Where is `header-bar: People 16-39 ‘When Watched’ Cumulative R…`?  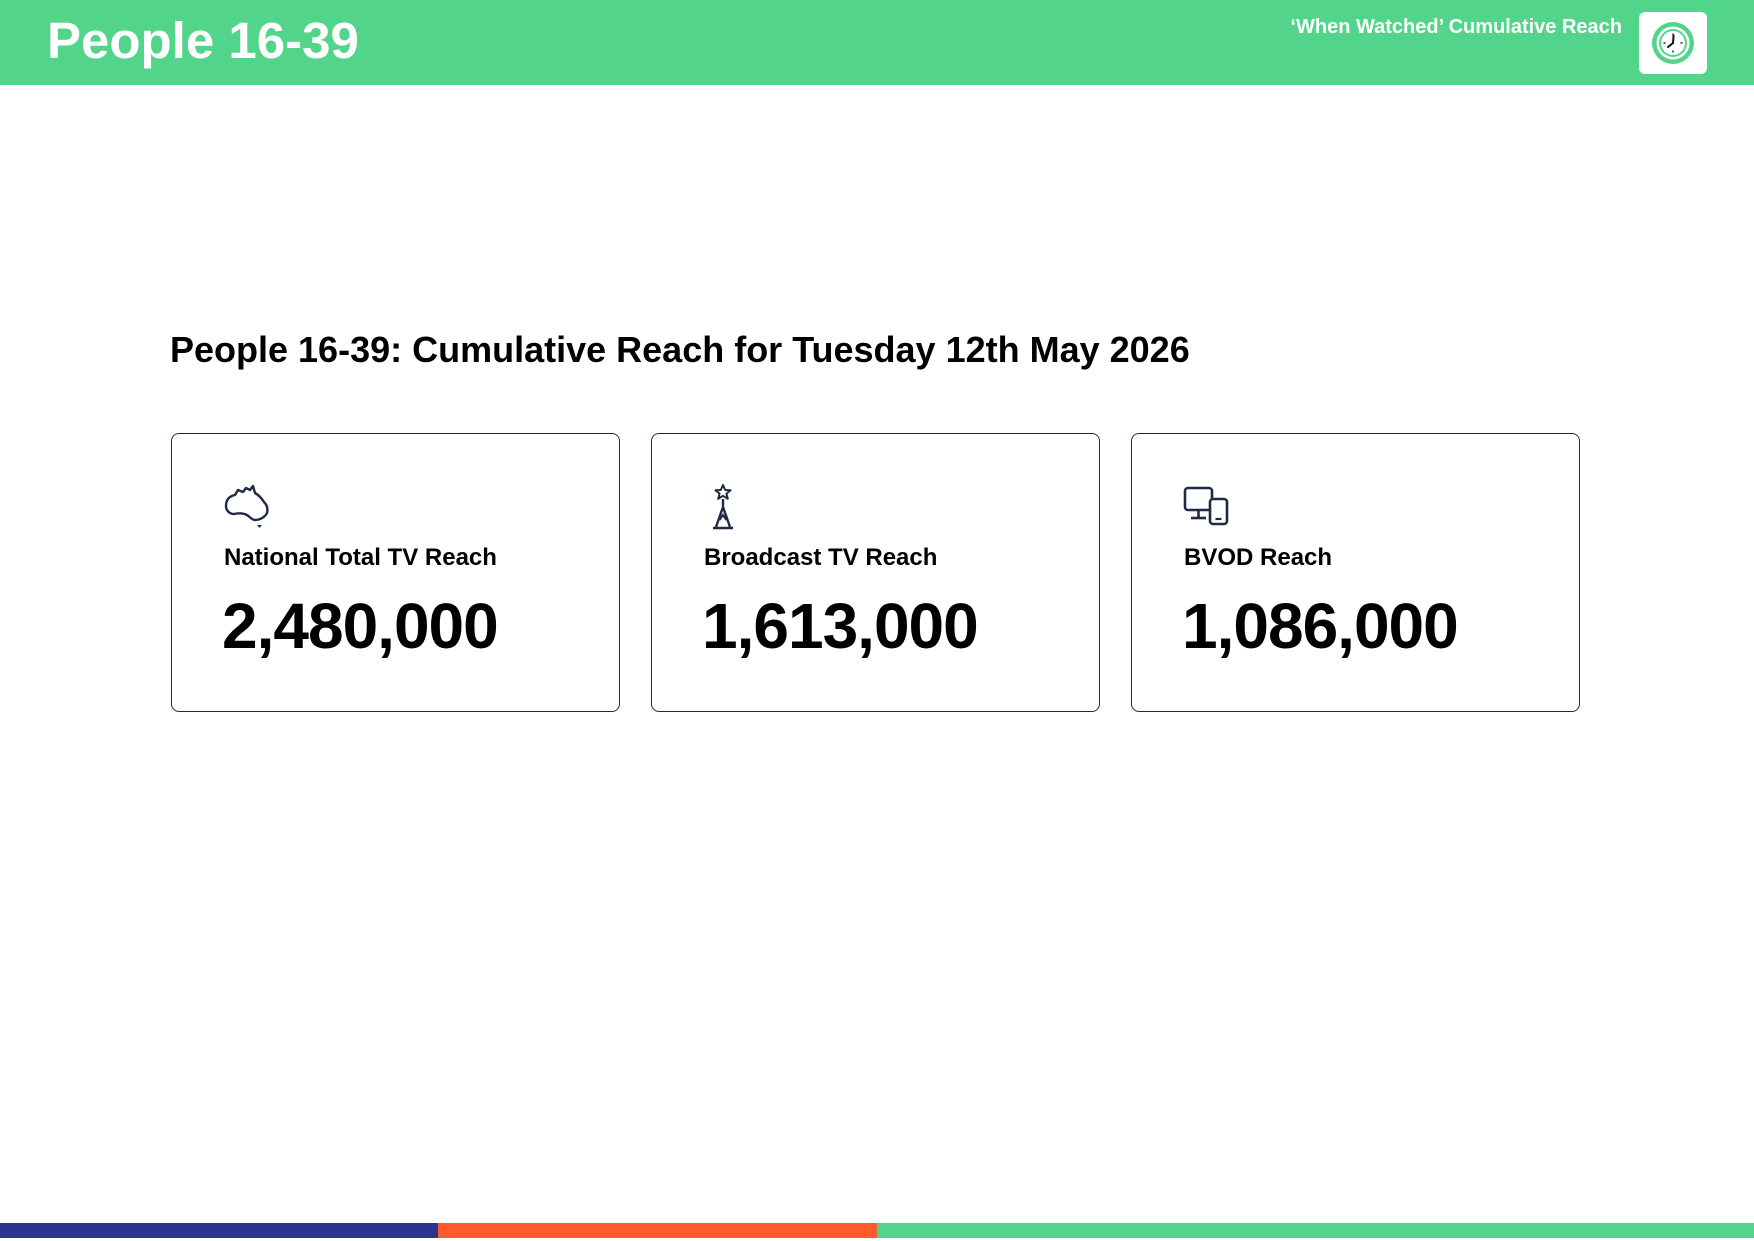 header-bar: People 16-39 ‘When Watched’ Cumulative R… is located at coordinates (877, 42).